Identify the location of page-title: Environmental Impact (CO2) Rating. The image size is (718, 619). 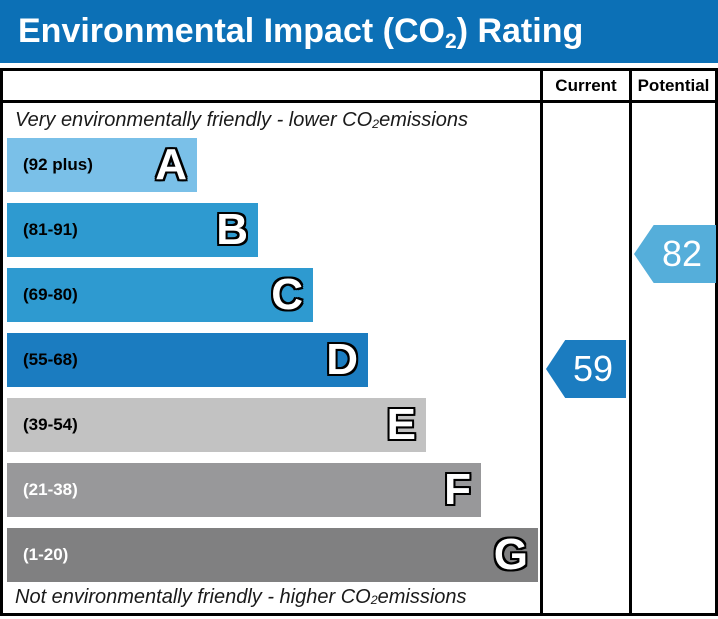
(301, 32).